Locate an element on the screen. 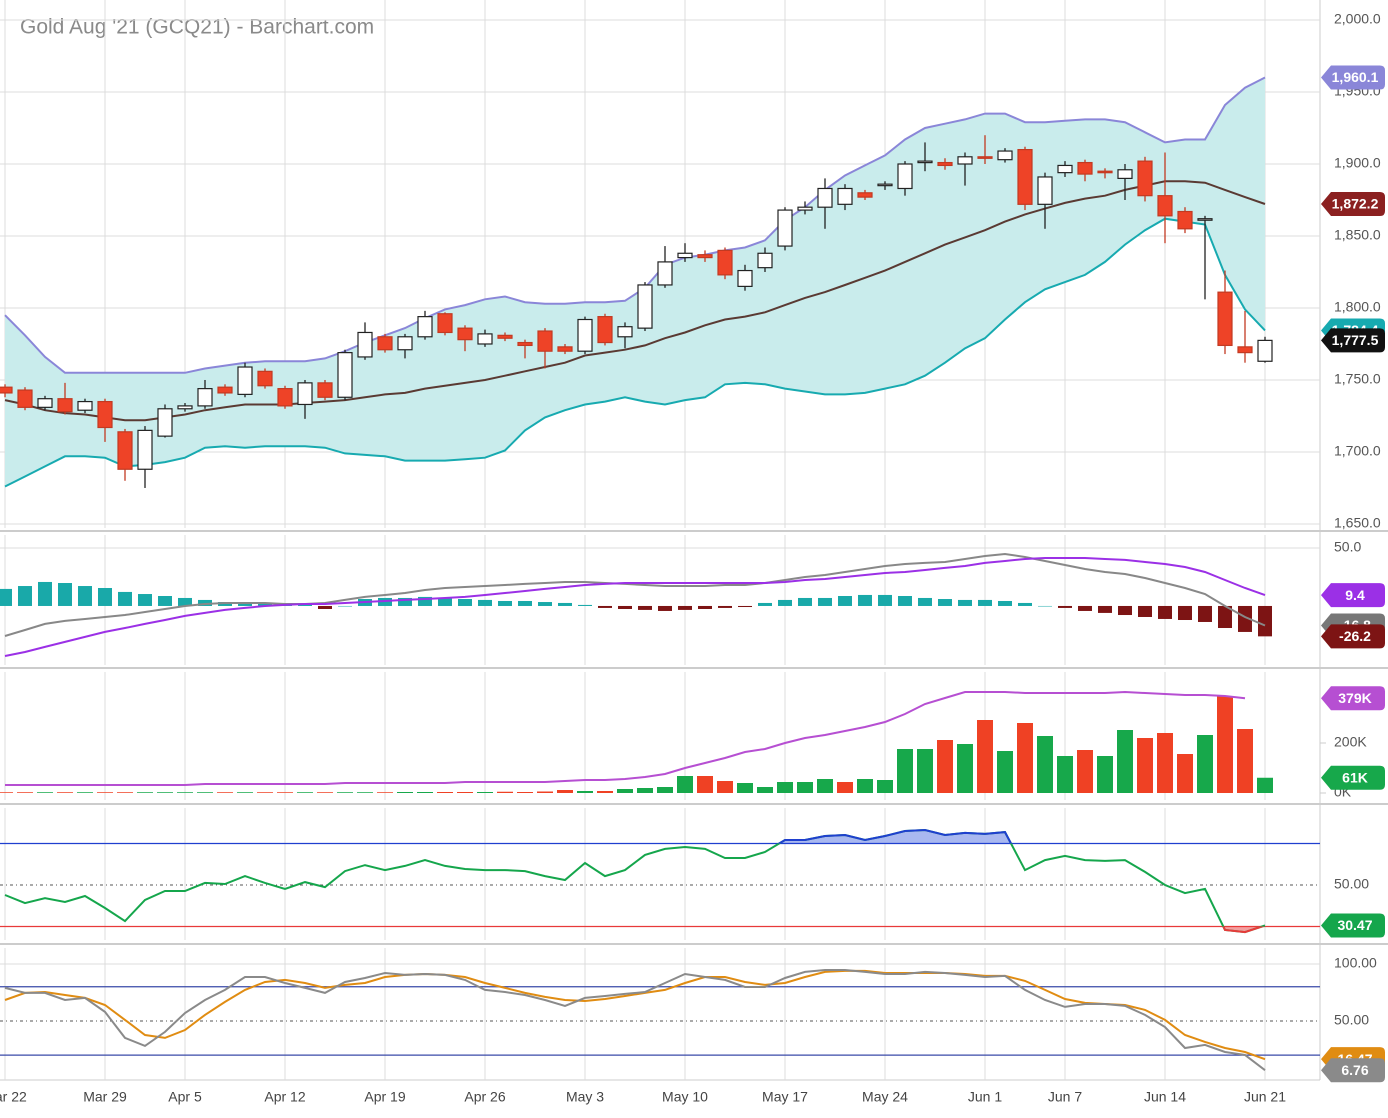 The height and width of the screenshot is (1118, 1388). y-tick-label: 1,850.0 is located at coordinates (1357, 235).